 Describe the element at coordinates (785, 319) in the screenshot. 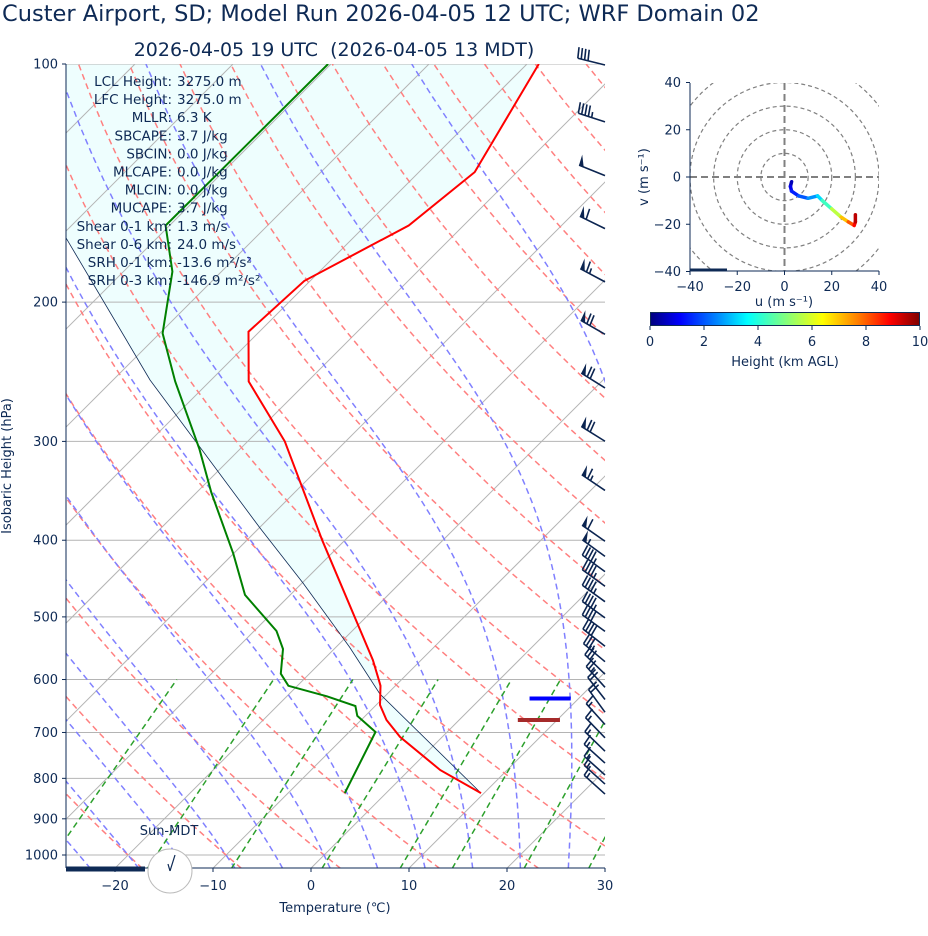

I see `height-colorbar` at that location.